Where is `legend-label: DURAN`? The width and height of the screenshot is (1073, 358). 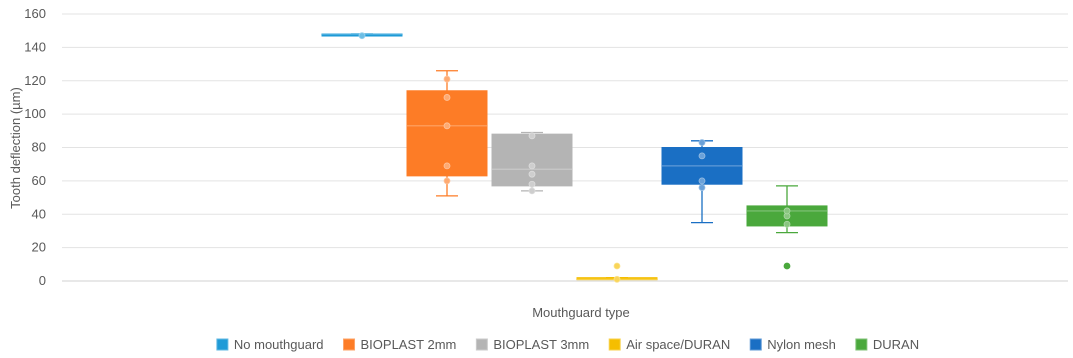 legend-label: DURAN is located at coordinates (896, 344).